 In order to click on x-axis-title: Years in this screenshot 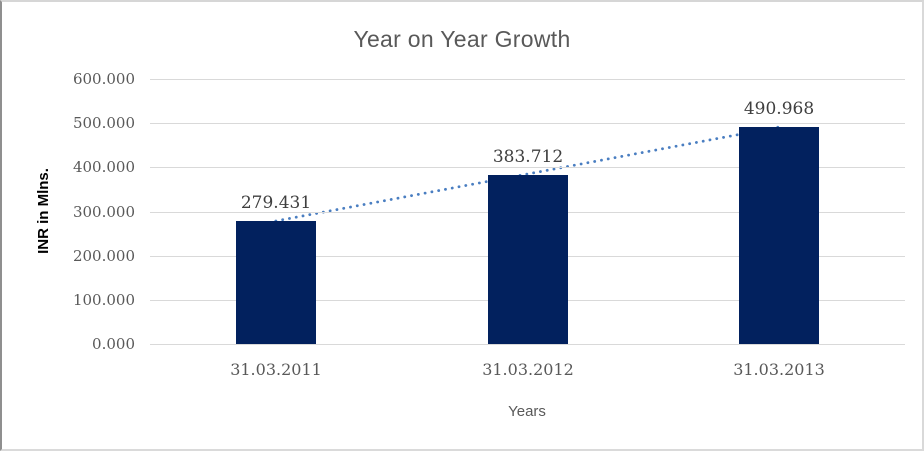, I will do `click(527, 411)`.